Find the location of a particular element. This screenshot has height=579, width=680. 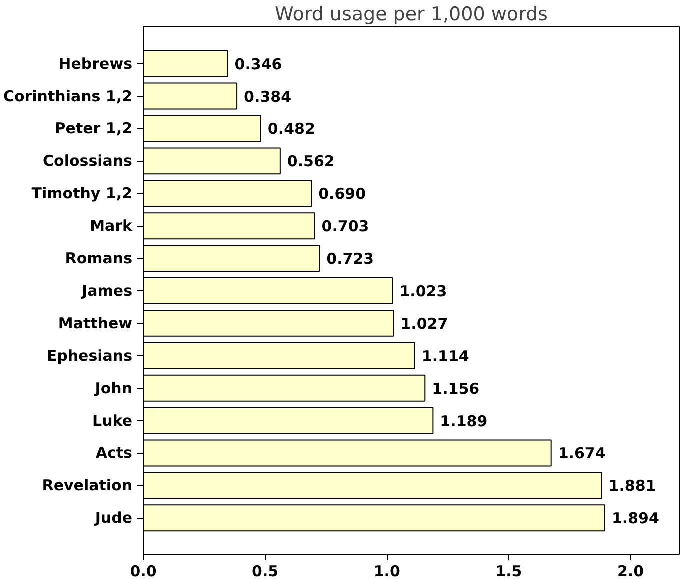

x-tick-label: 0.5 is located at coordinates (265, 570).